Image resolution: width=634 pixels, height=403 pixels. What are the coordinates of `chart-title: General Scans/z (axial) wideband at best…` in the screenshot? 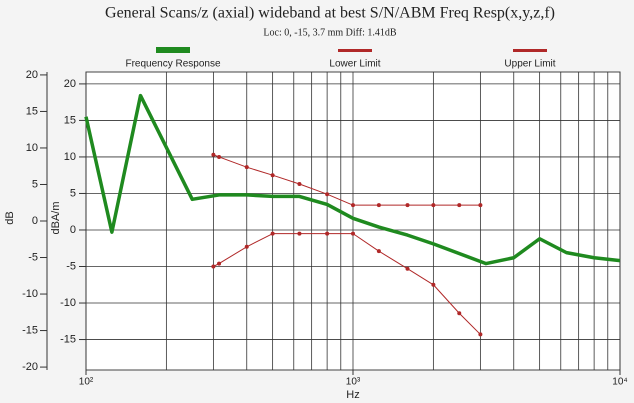 It's located at (330, 13).